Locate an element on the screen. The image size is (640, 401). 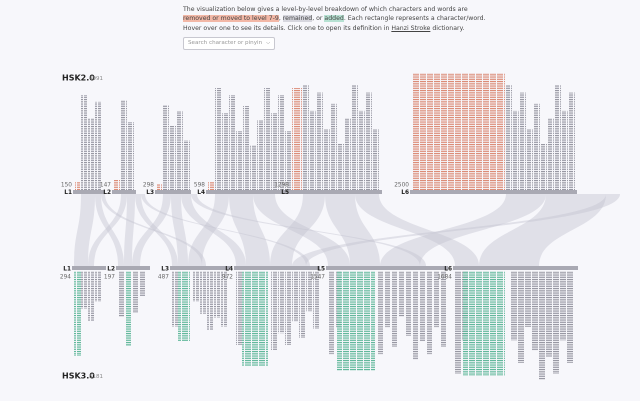
dictionary-link: Hanzi Stroke is located at coordinates (411, 28).